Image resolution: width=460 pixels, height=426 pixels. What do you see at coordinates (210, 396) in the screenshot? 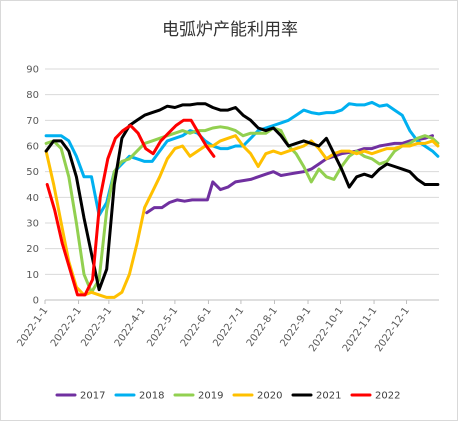
I see `legend-label: 2019` at bounding box center [210, 396].